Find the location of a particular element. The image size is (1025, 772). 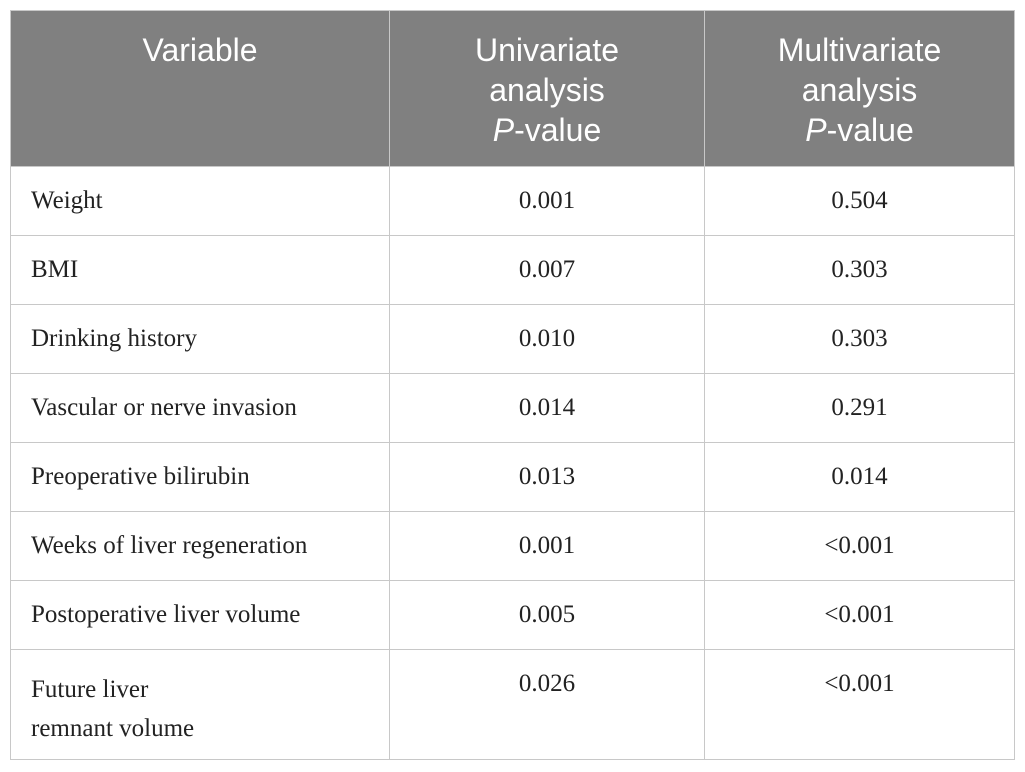

cell-variable: Weeks of liver regeneration is located at coordinates (200, 546).